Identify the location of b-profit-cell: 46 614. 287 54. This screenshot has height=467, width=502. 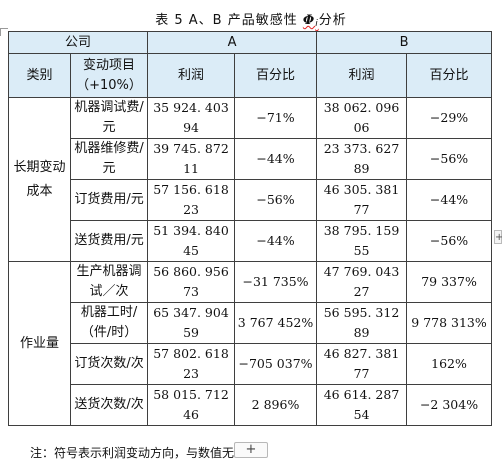
(362, 405).